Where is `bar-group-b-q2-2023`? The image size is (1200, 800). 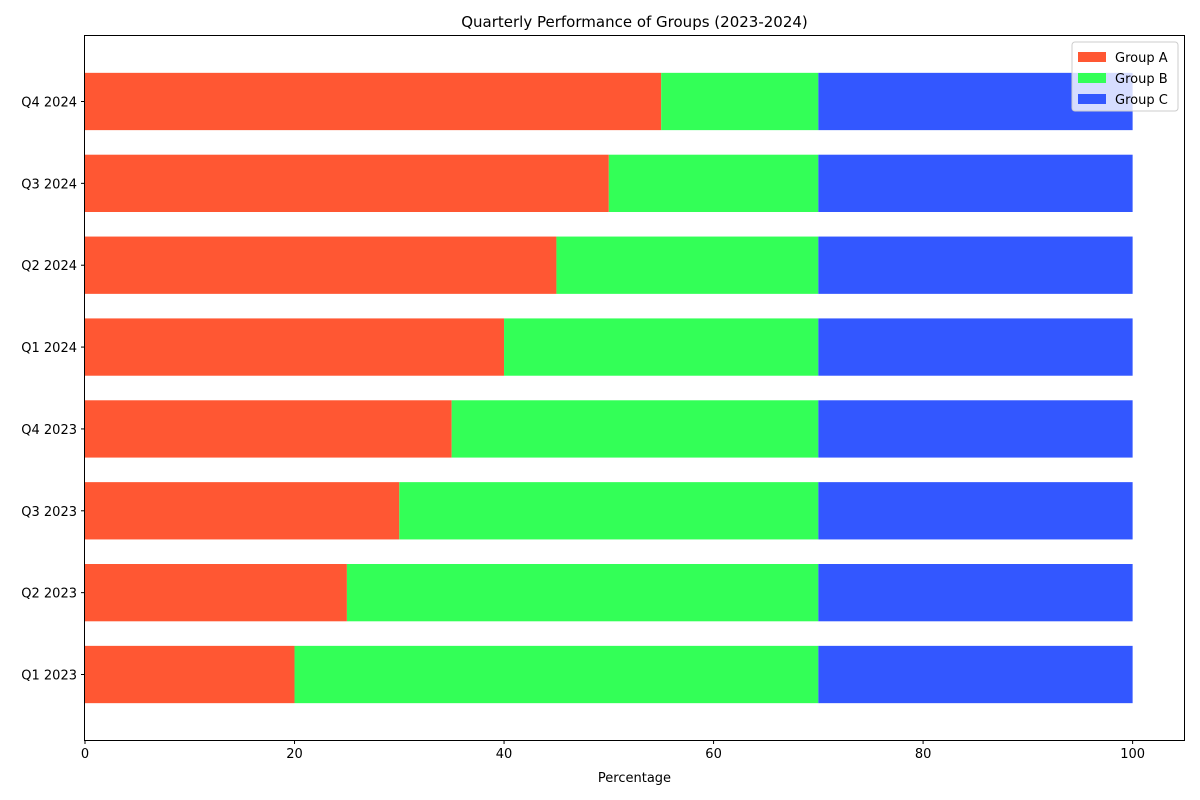
bar-group-b-q2-2023 is located at coordinates (582, 593).